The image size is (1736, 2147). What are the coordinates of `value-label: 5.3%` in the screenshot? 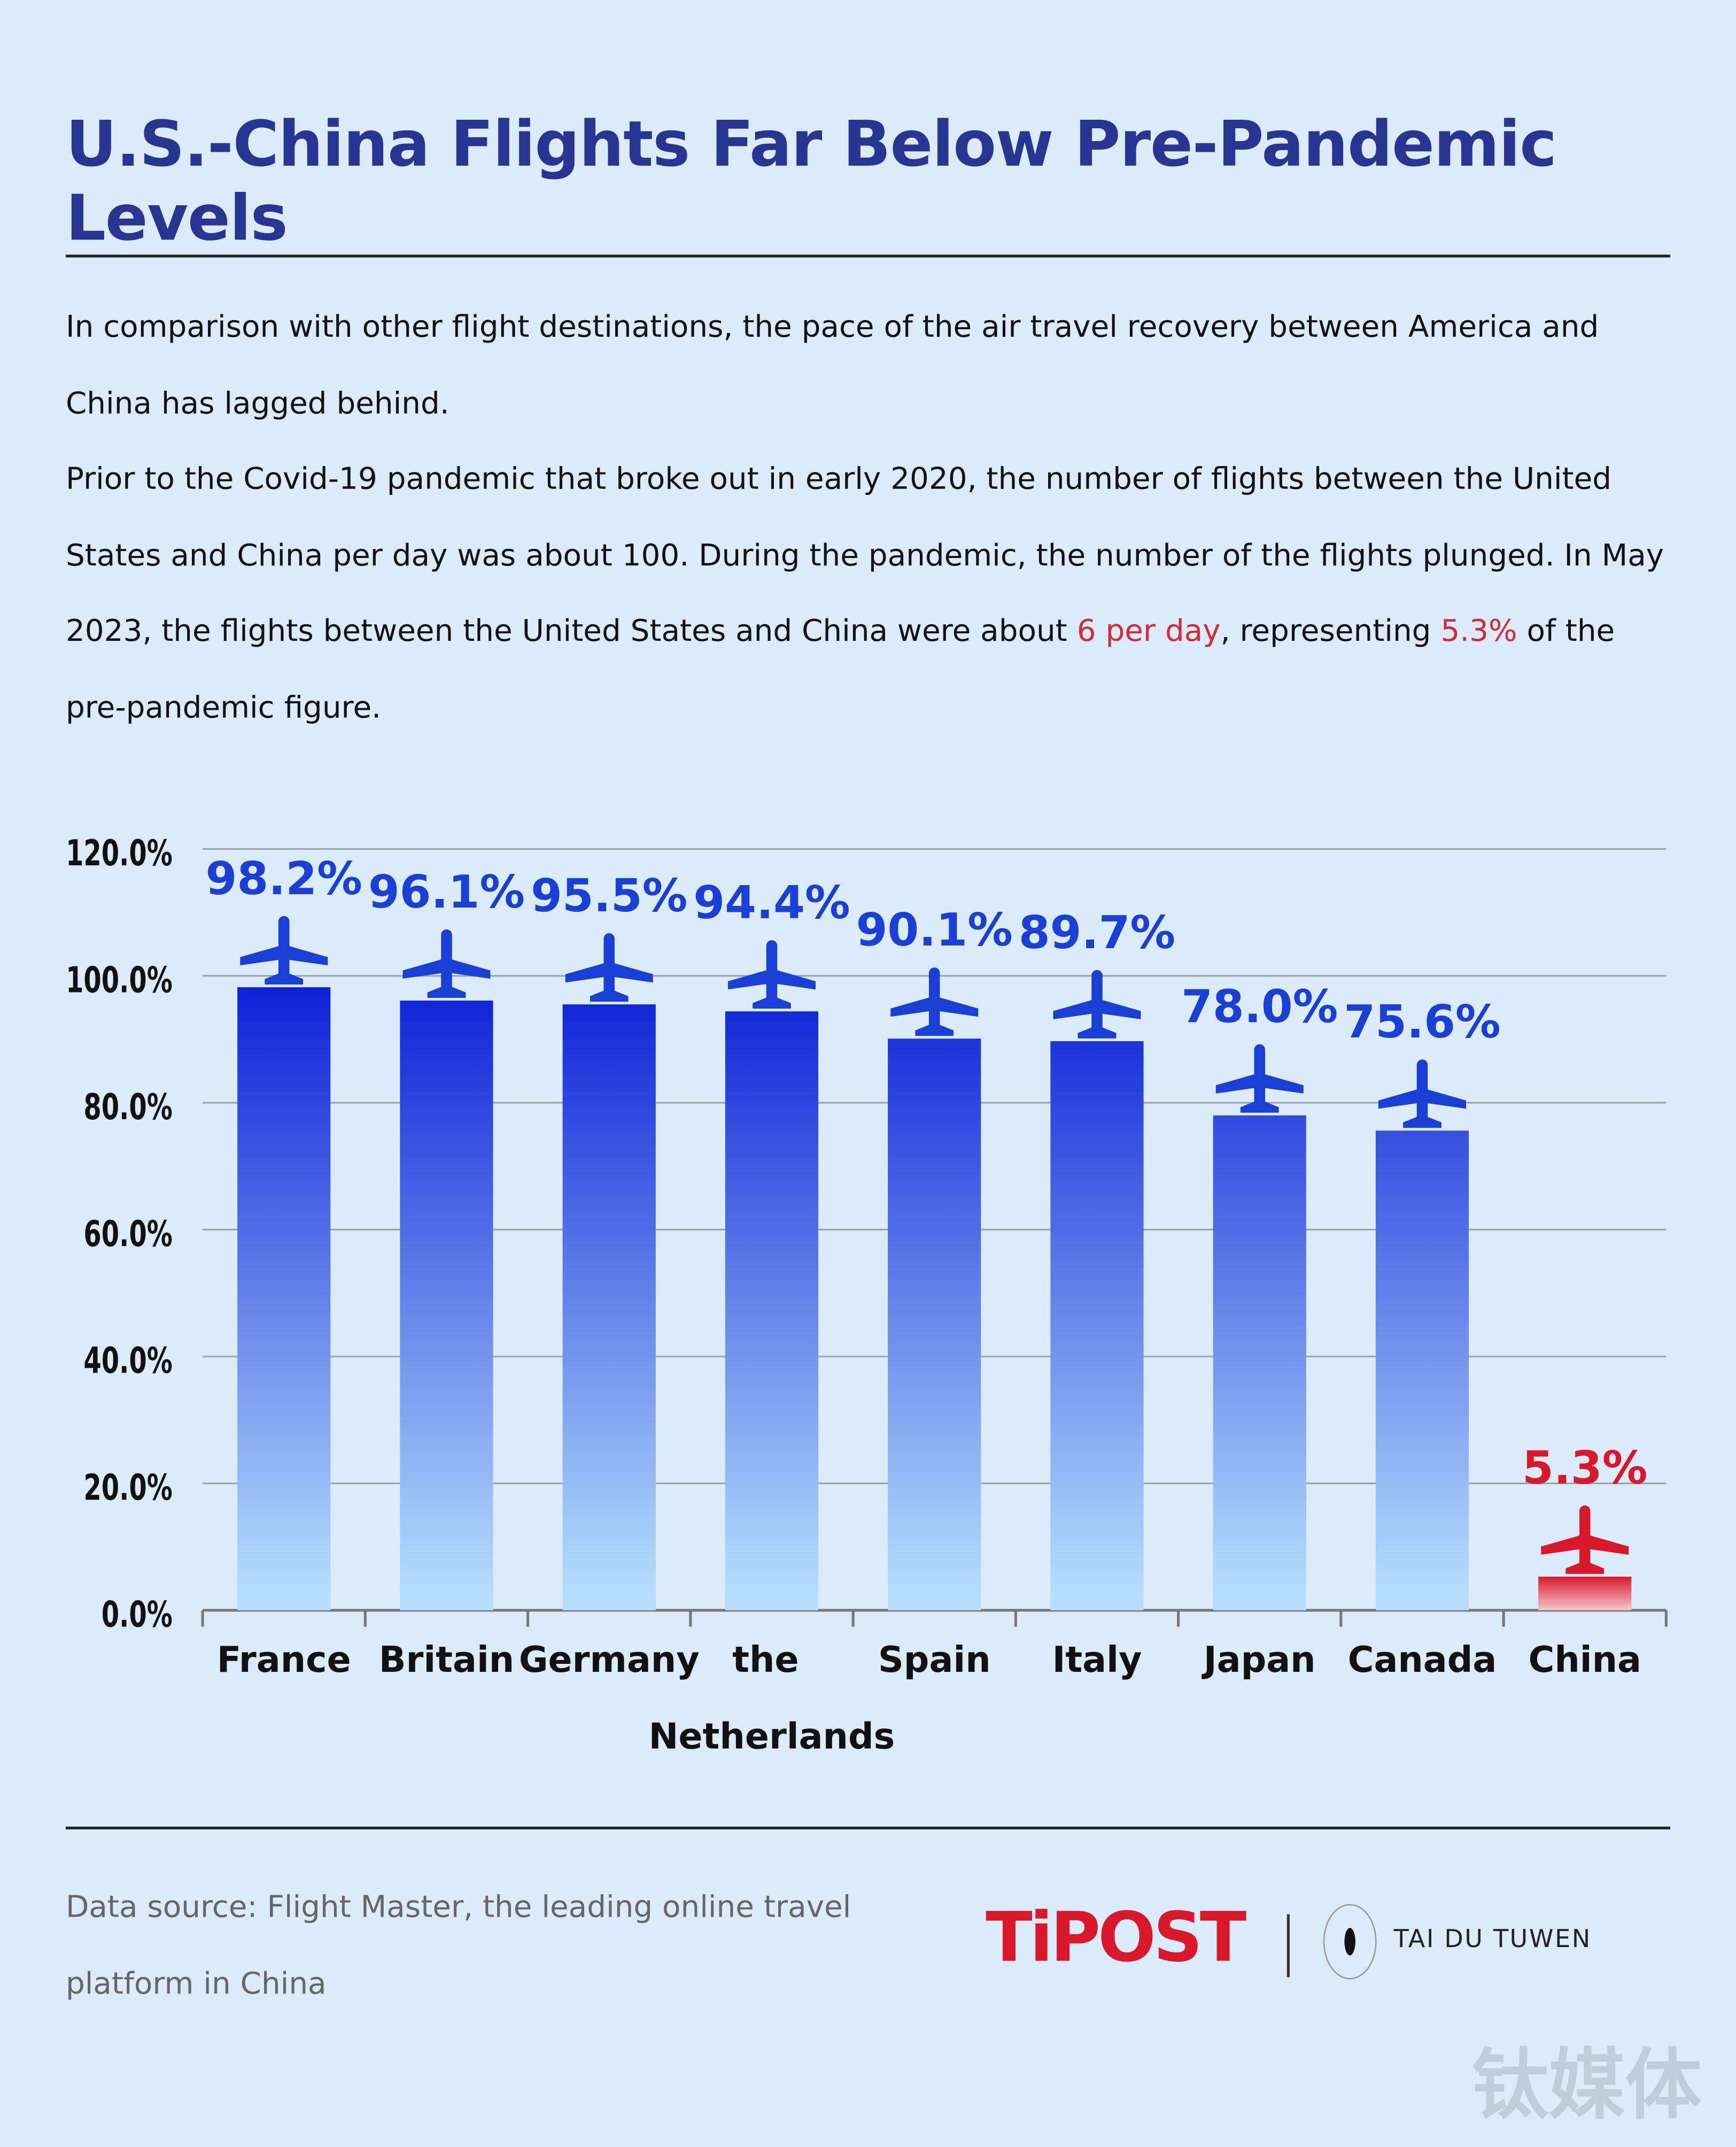 It's located at (1584, 1468).